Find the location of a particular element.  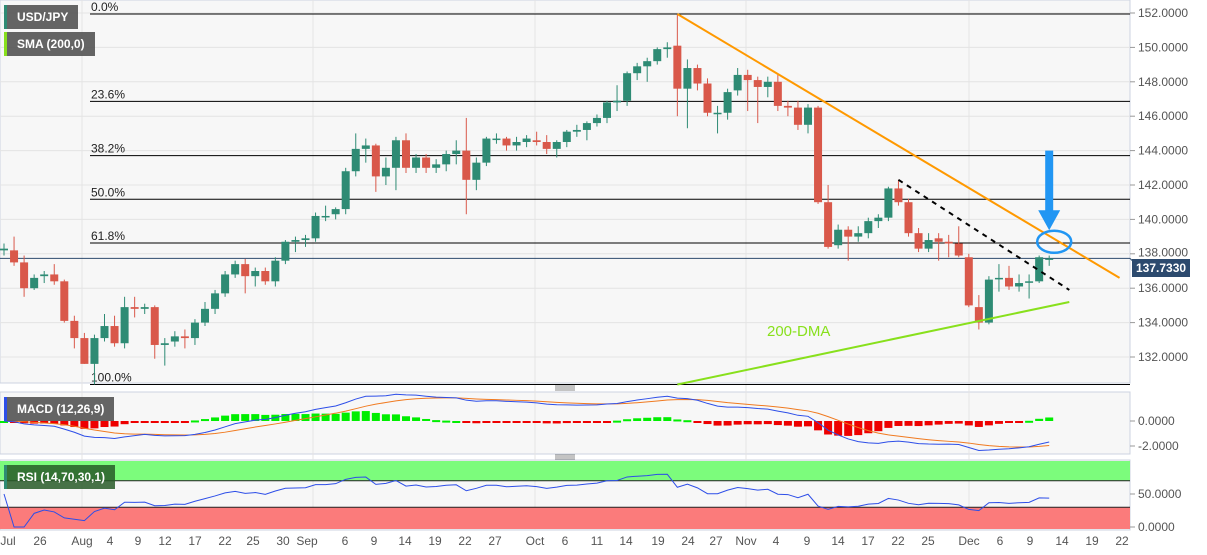

x-tick-label: 17 is located at coordinates (195, 541).